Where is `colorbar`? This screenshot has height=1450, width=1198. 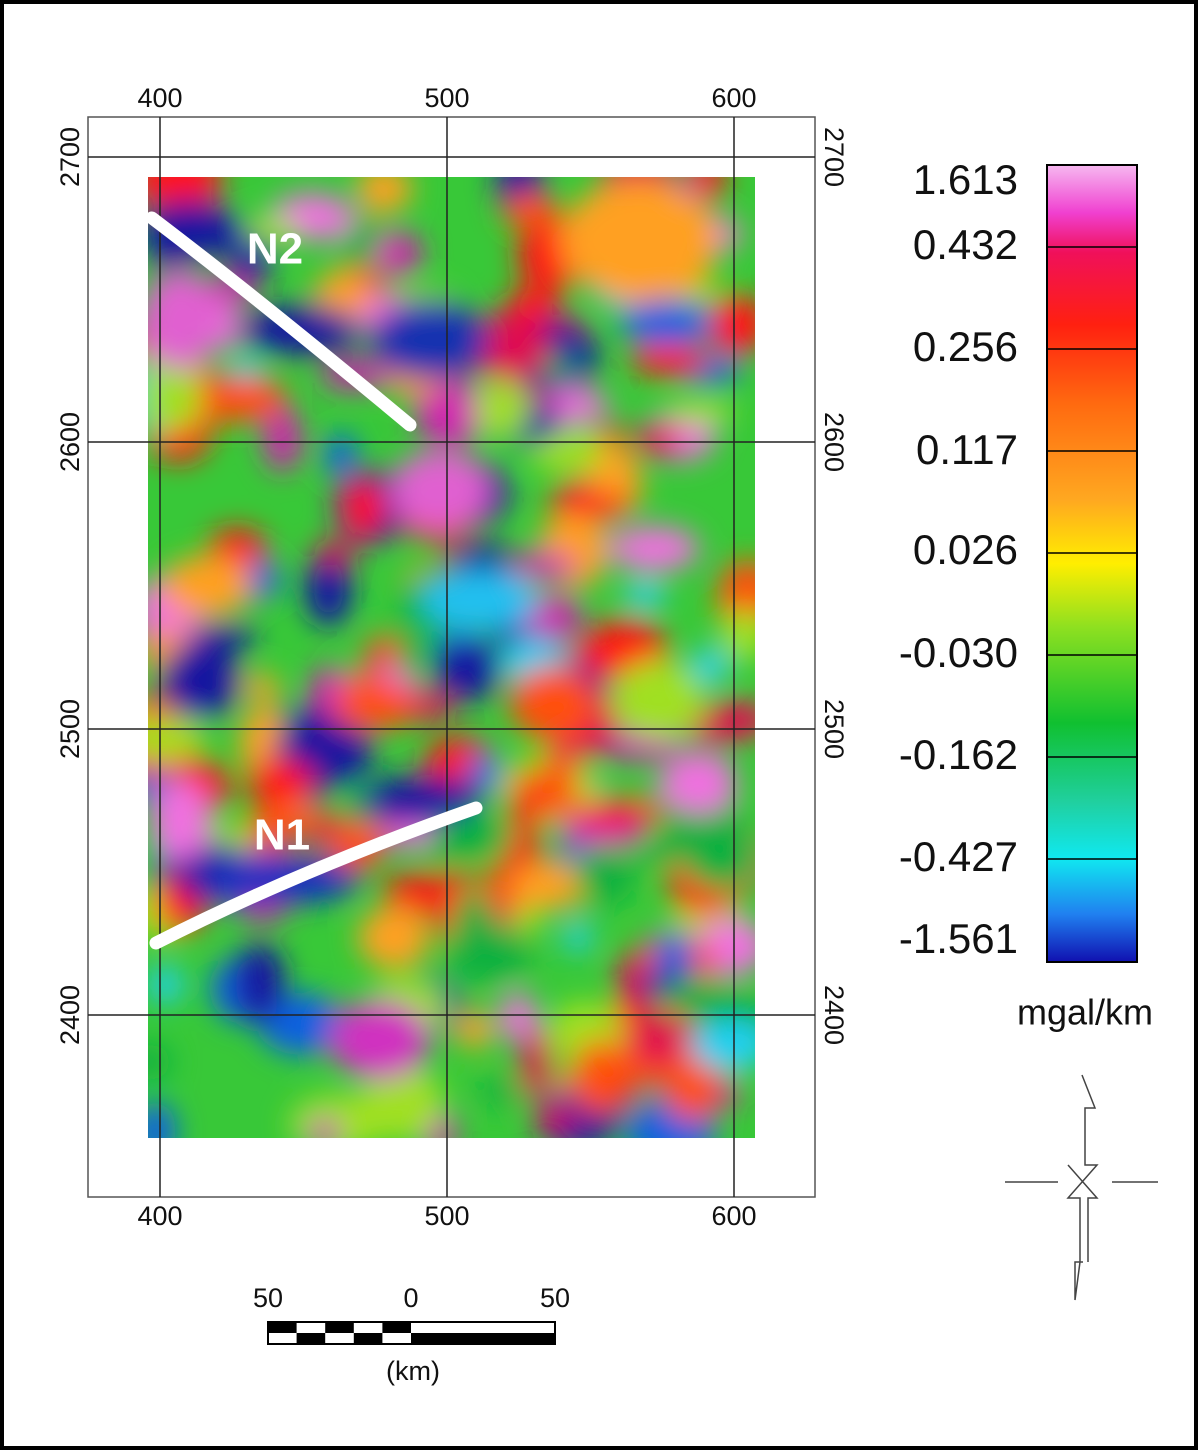 colorbar is located at coordinates (1092, 563).